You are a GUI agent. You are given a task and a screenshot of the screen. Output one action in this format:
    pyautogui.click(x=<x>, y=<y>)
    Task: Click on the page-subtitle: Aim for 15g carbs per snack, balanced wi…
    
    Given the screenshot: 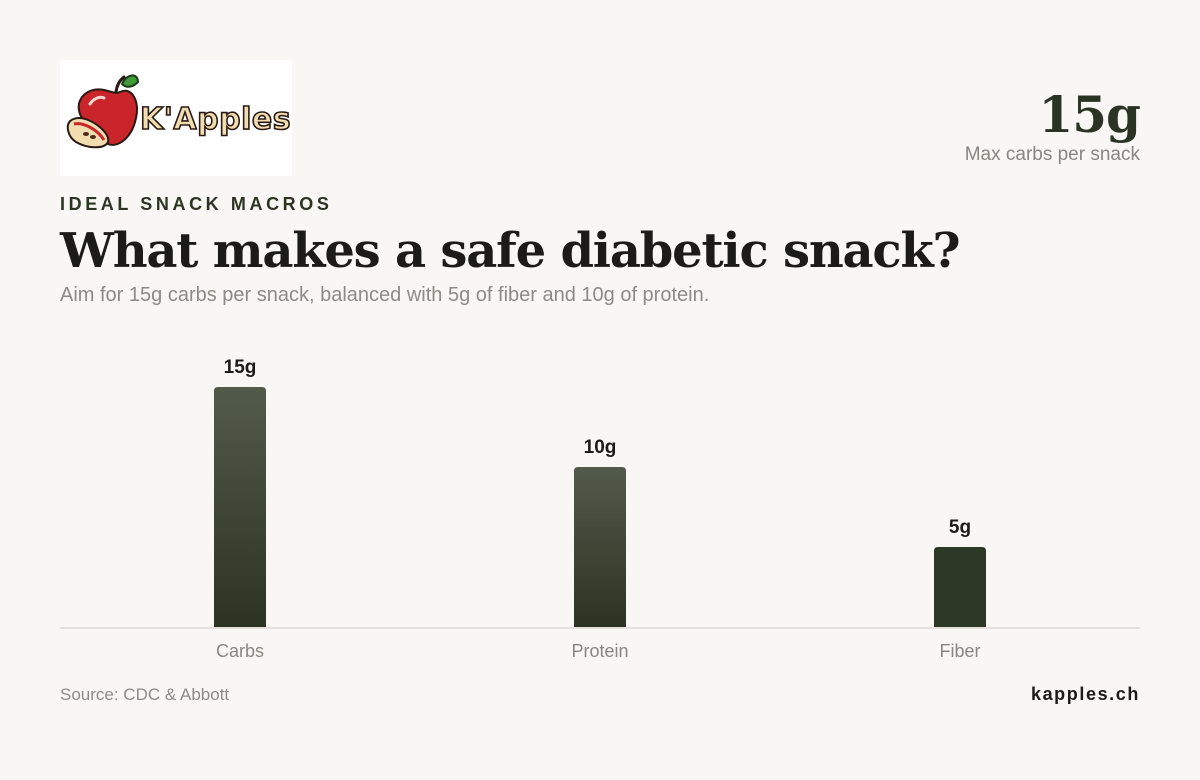 What is the action you would take?
    pyautogui.click(x=385, y=295)
    